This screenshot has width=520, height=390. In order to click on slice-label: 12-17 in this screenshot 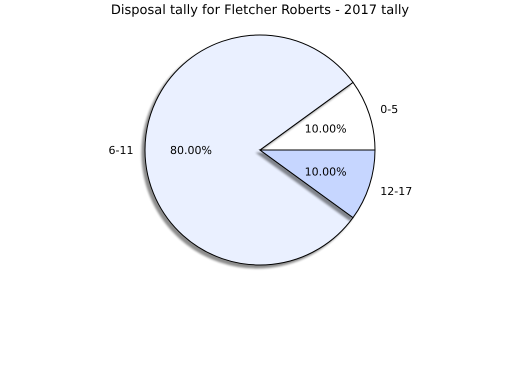, I will do `click(396, 191)`.